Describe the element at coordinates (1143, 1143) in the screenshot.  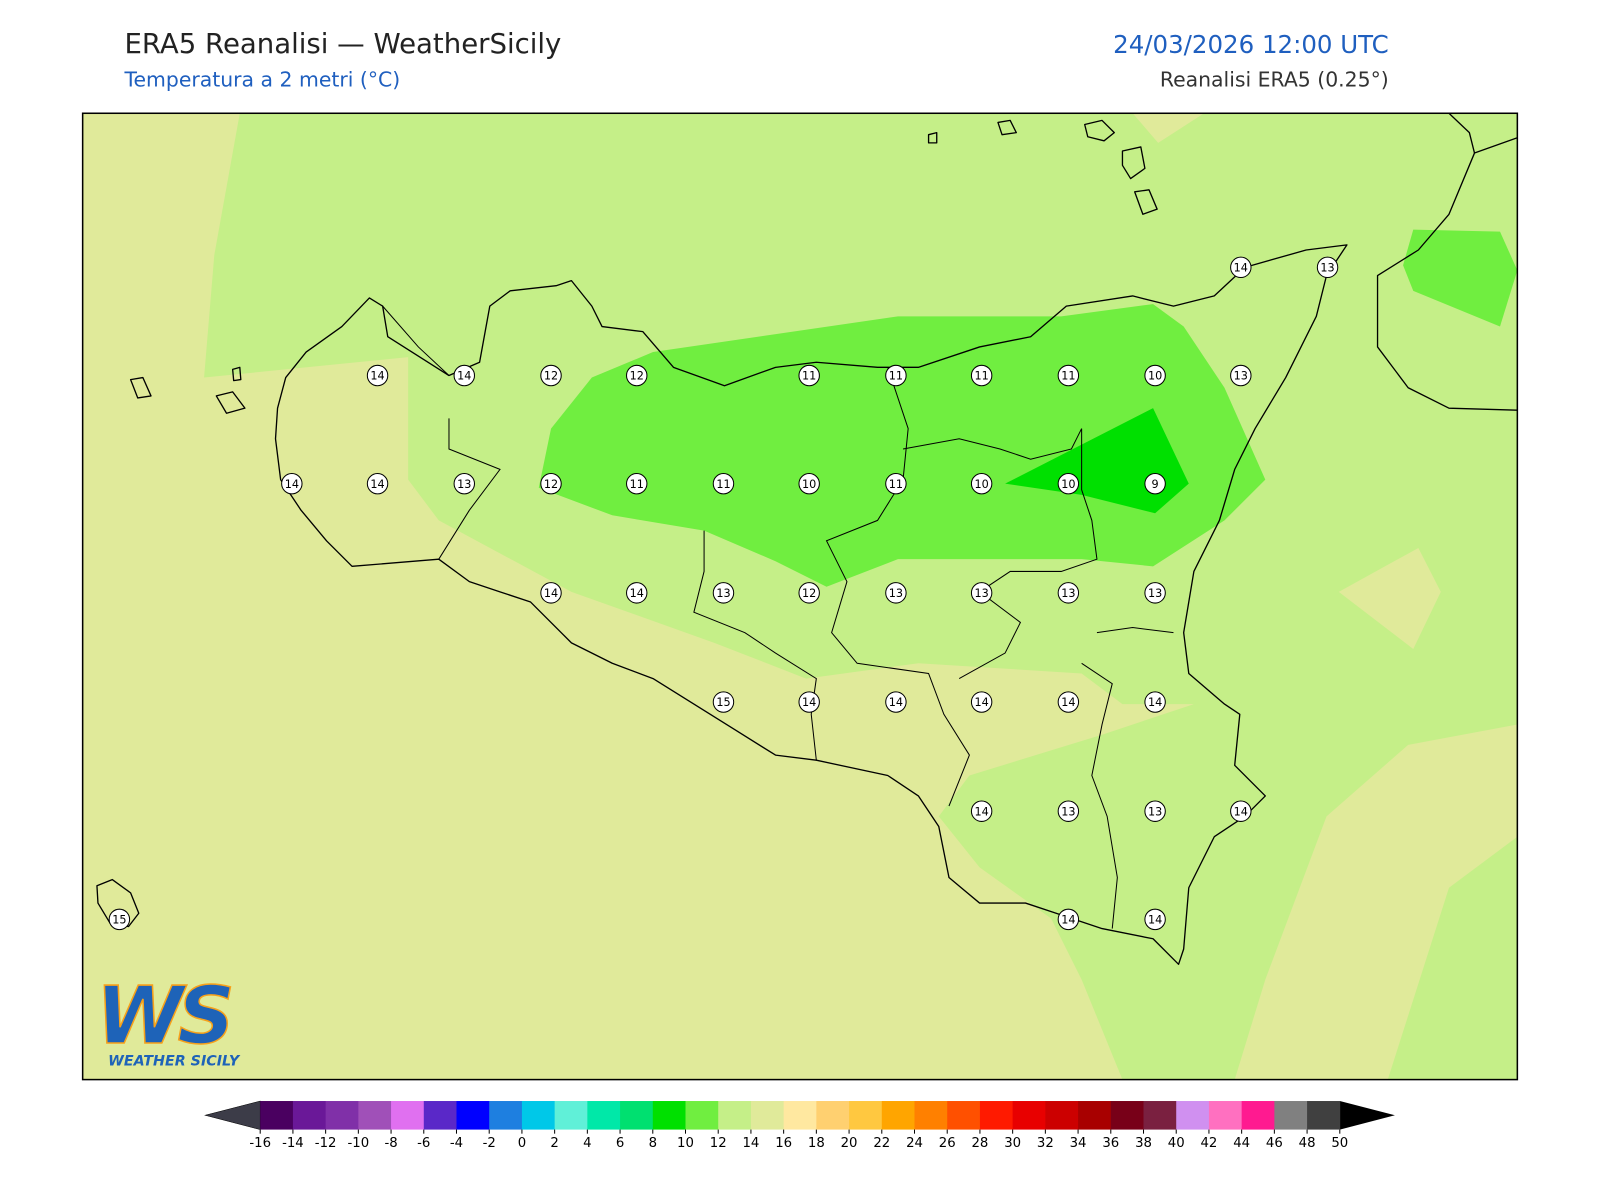
I see `colorbar-tick-label: 38` at that location.